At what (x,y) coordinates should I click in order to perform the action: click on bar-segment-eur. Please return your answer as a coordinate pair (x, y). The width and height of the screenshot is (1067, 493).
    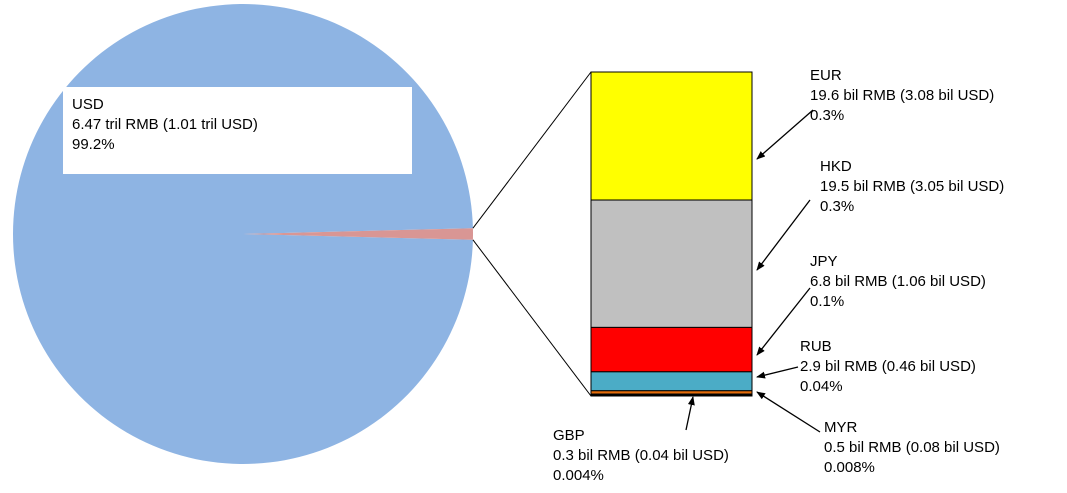
    Looking at the image, I should click on (671, 136).